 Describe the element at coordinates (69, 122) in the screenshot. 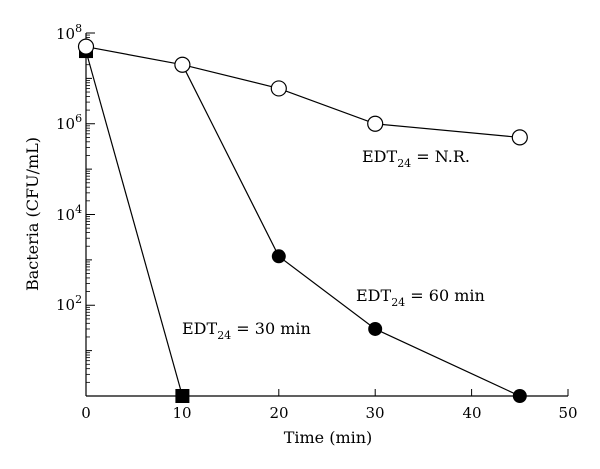

I see `y-tick-label-6: 10⁶` at that location.